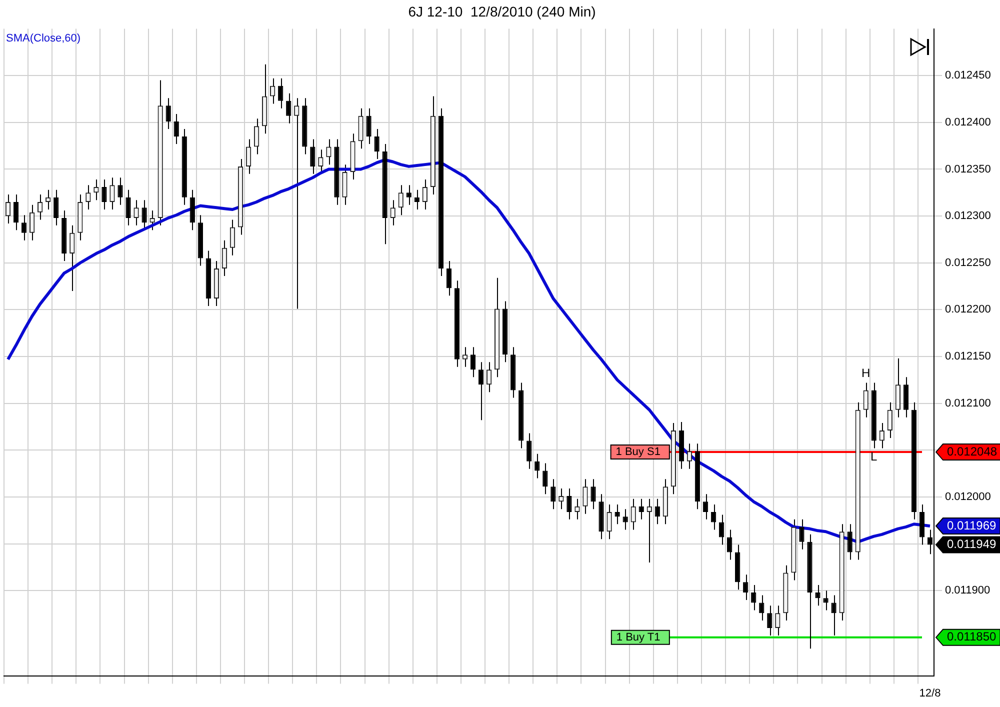  I want to click on ref-line-label: 1 Buy T1, so click(638, 637).